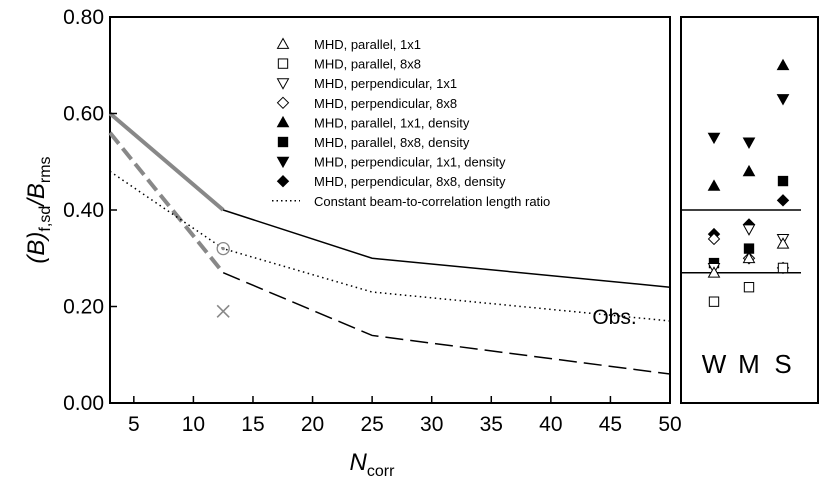  I want to click on x-tick-label-25: 25, so click(371, 424).